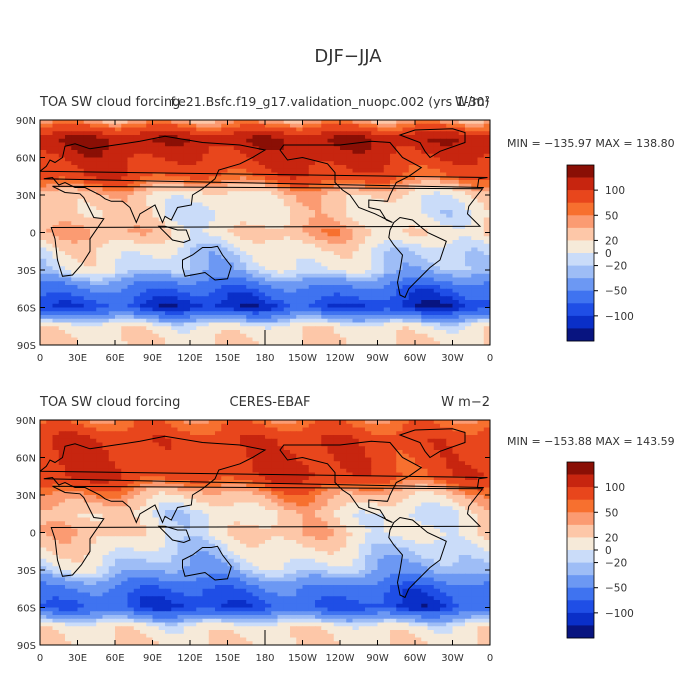 The height and width of the screenshot is (700, 700). What do you see at coordinates (33, 234) in the screenshot?
I see `lat-tick-label: 0` at bounding box center [33, 234].